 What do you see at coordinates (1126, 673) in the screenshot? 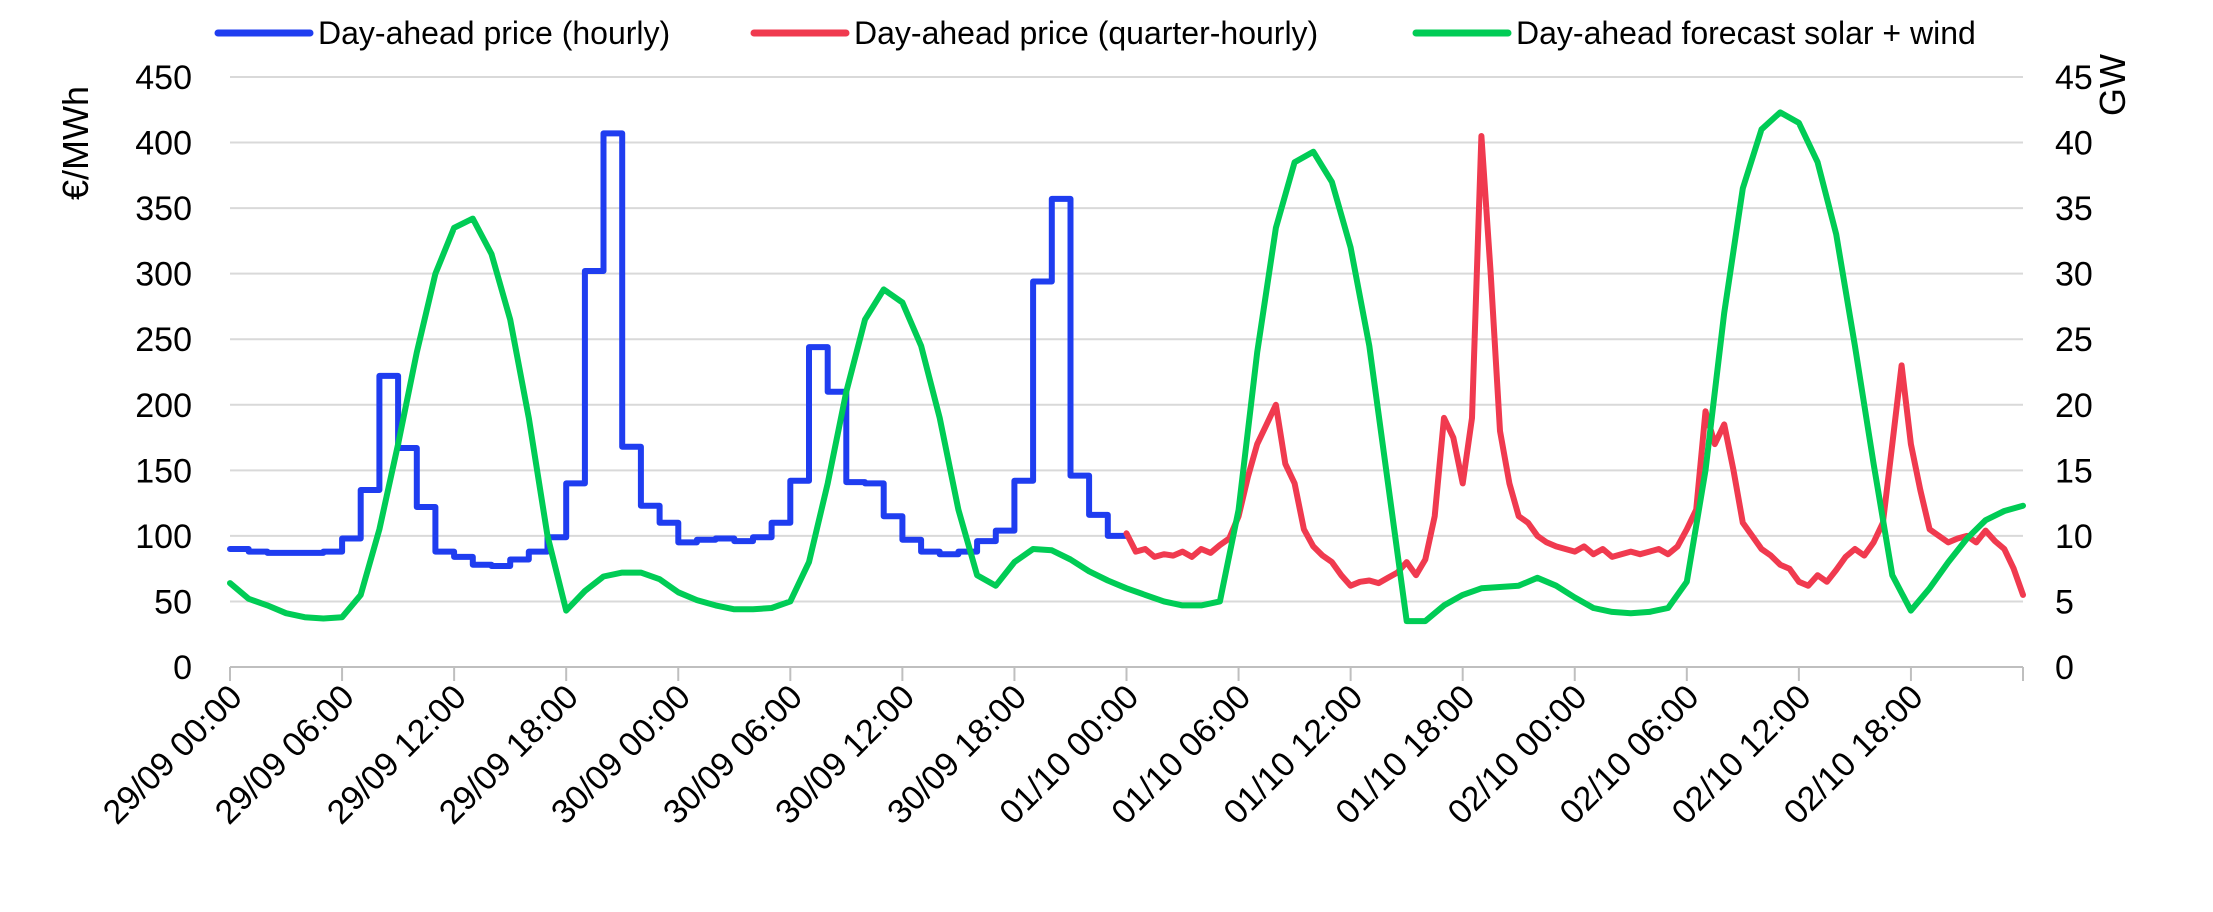
I see `axes` at bounding box center [1126, 673].